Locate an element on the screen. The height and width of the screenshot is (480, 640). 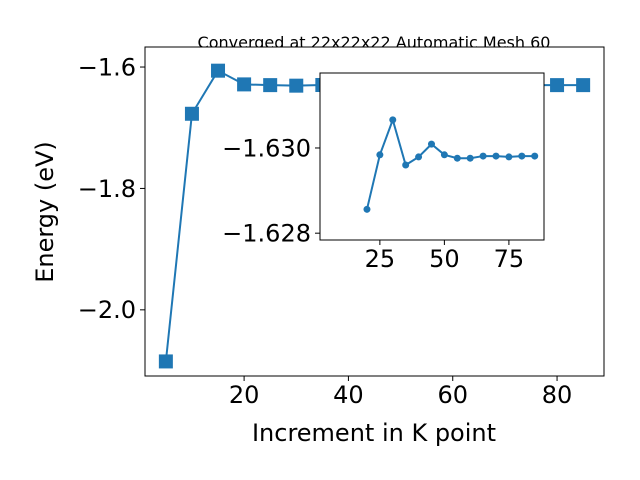
y-tick-label: −1.628 is located at coordinates (266, 234).